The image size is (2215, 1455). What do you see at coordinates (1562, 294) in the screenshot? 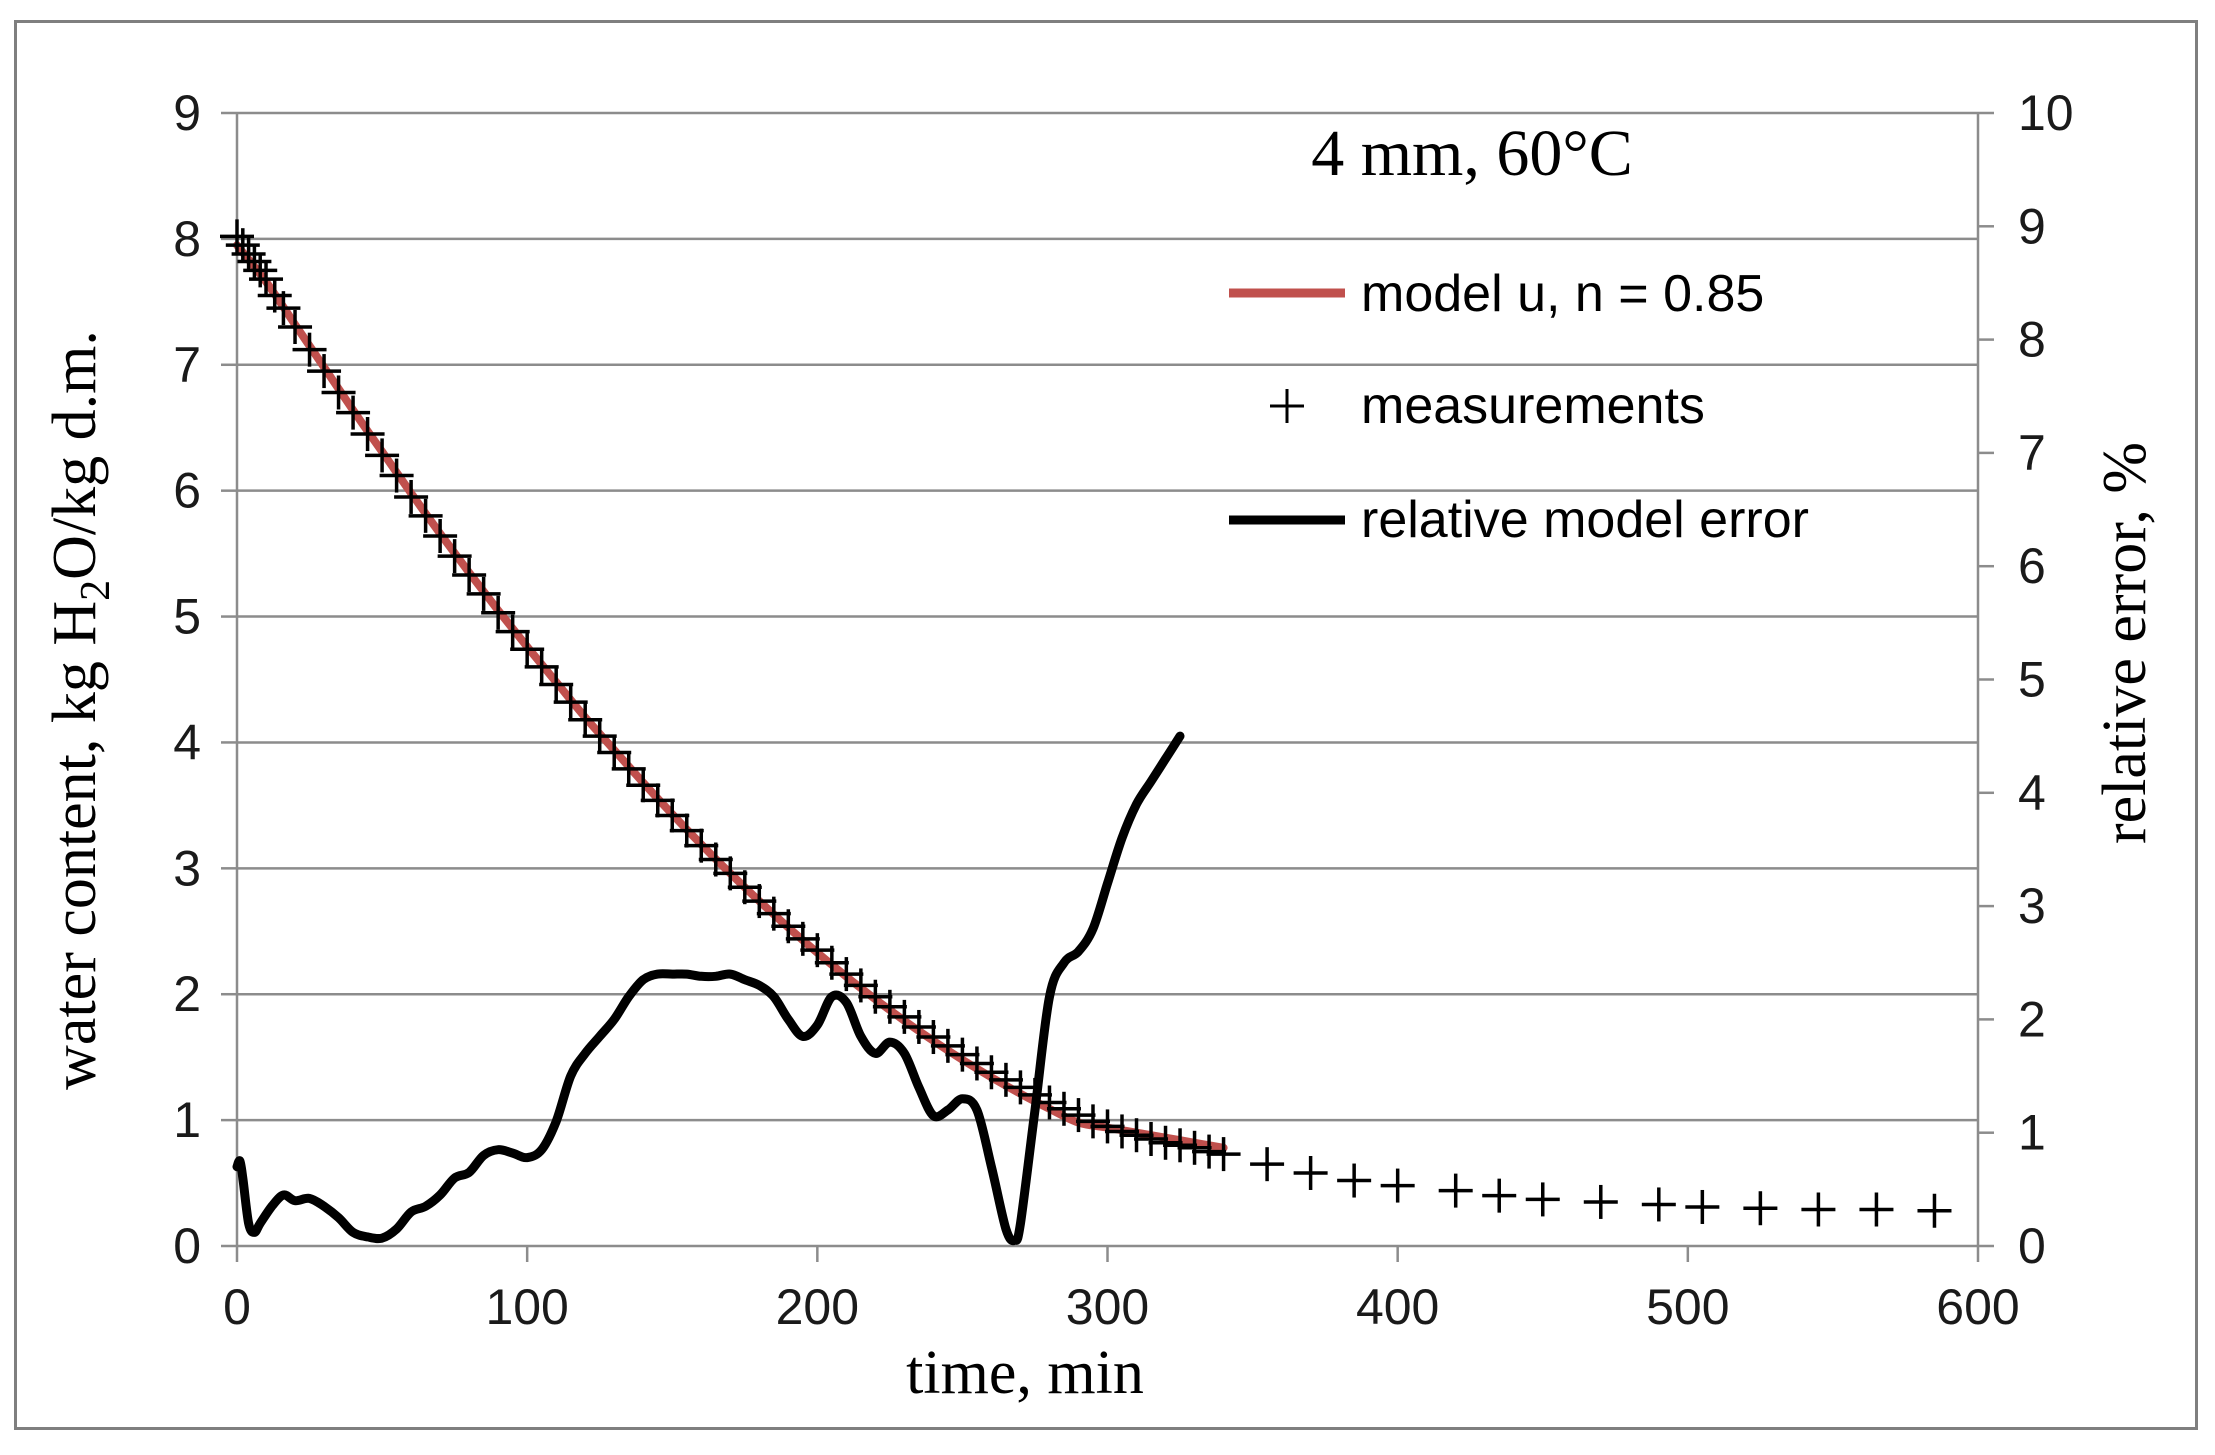
I see `legend-label-model: model u, n = 0.85` at bounding box center [1562, 294].